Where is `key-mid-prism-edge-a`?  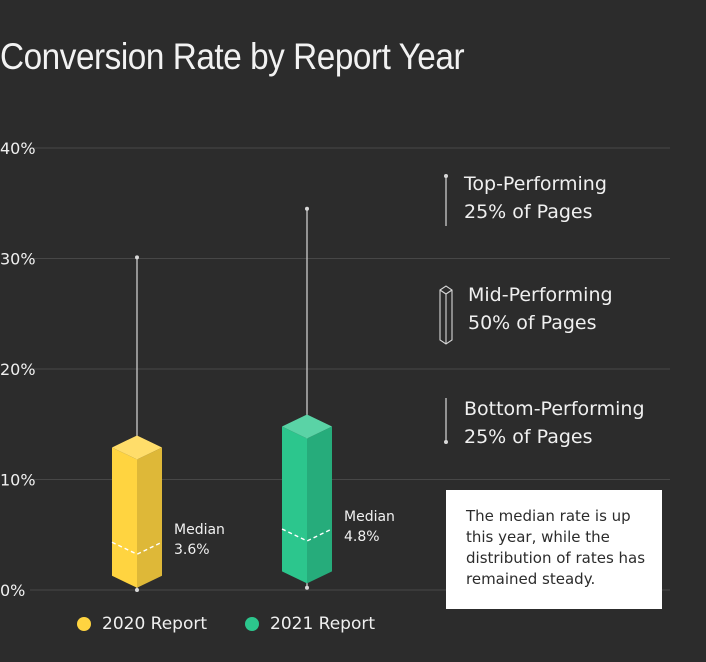
key-mid-prism-edge-a is located at coordinates (443, 292).